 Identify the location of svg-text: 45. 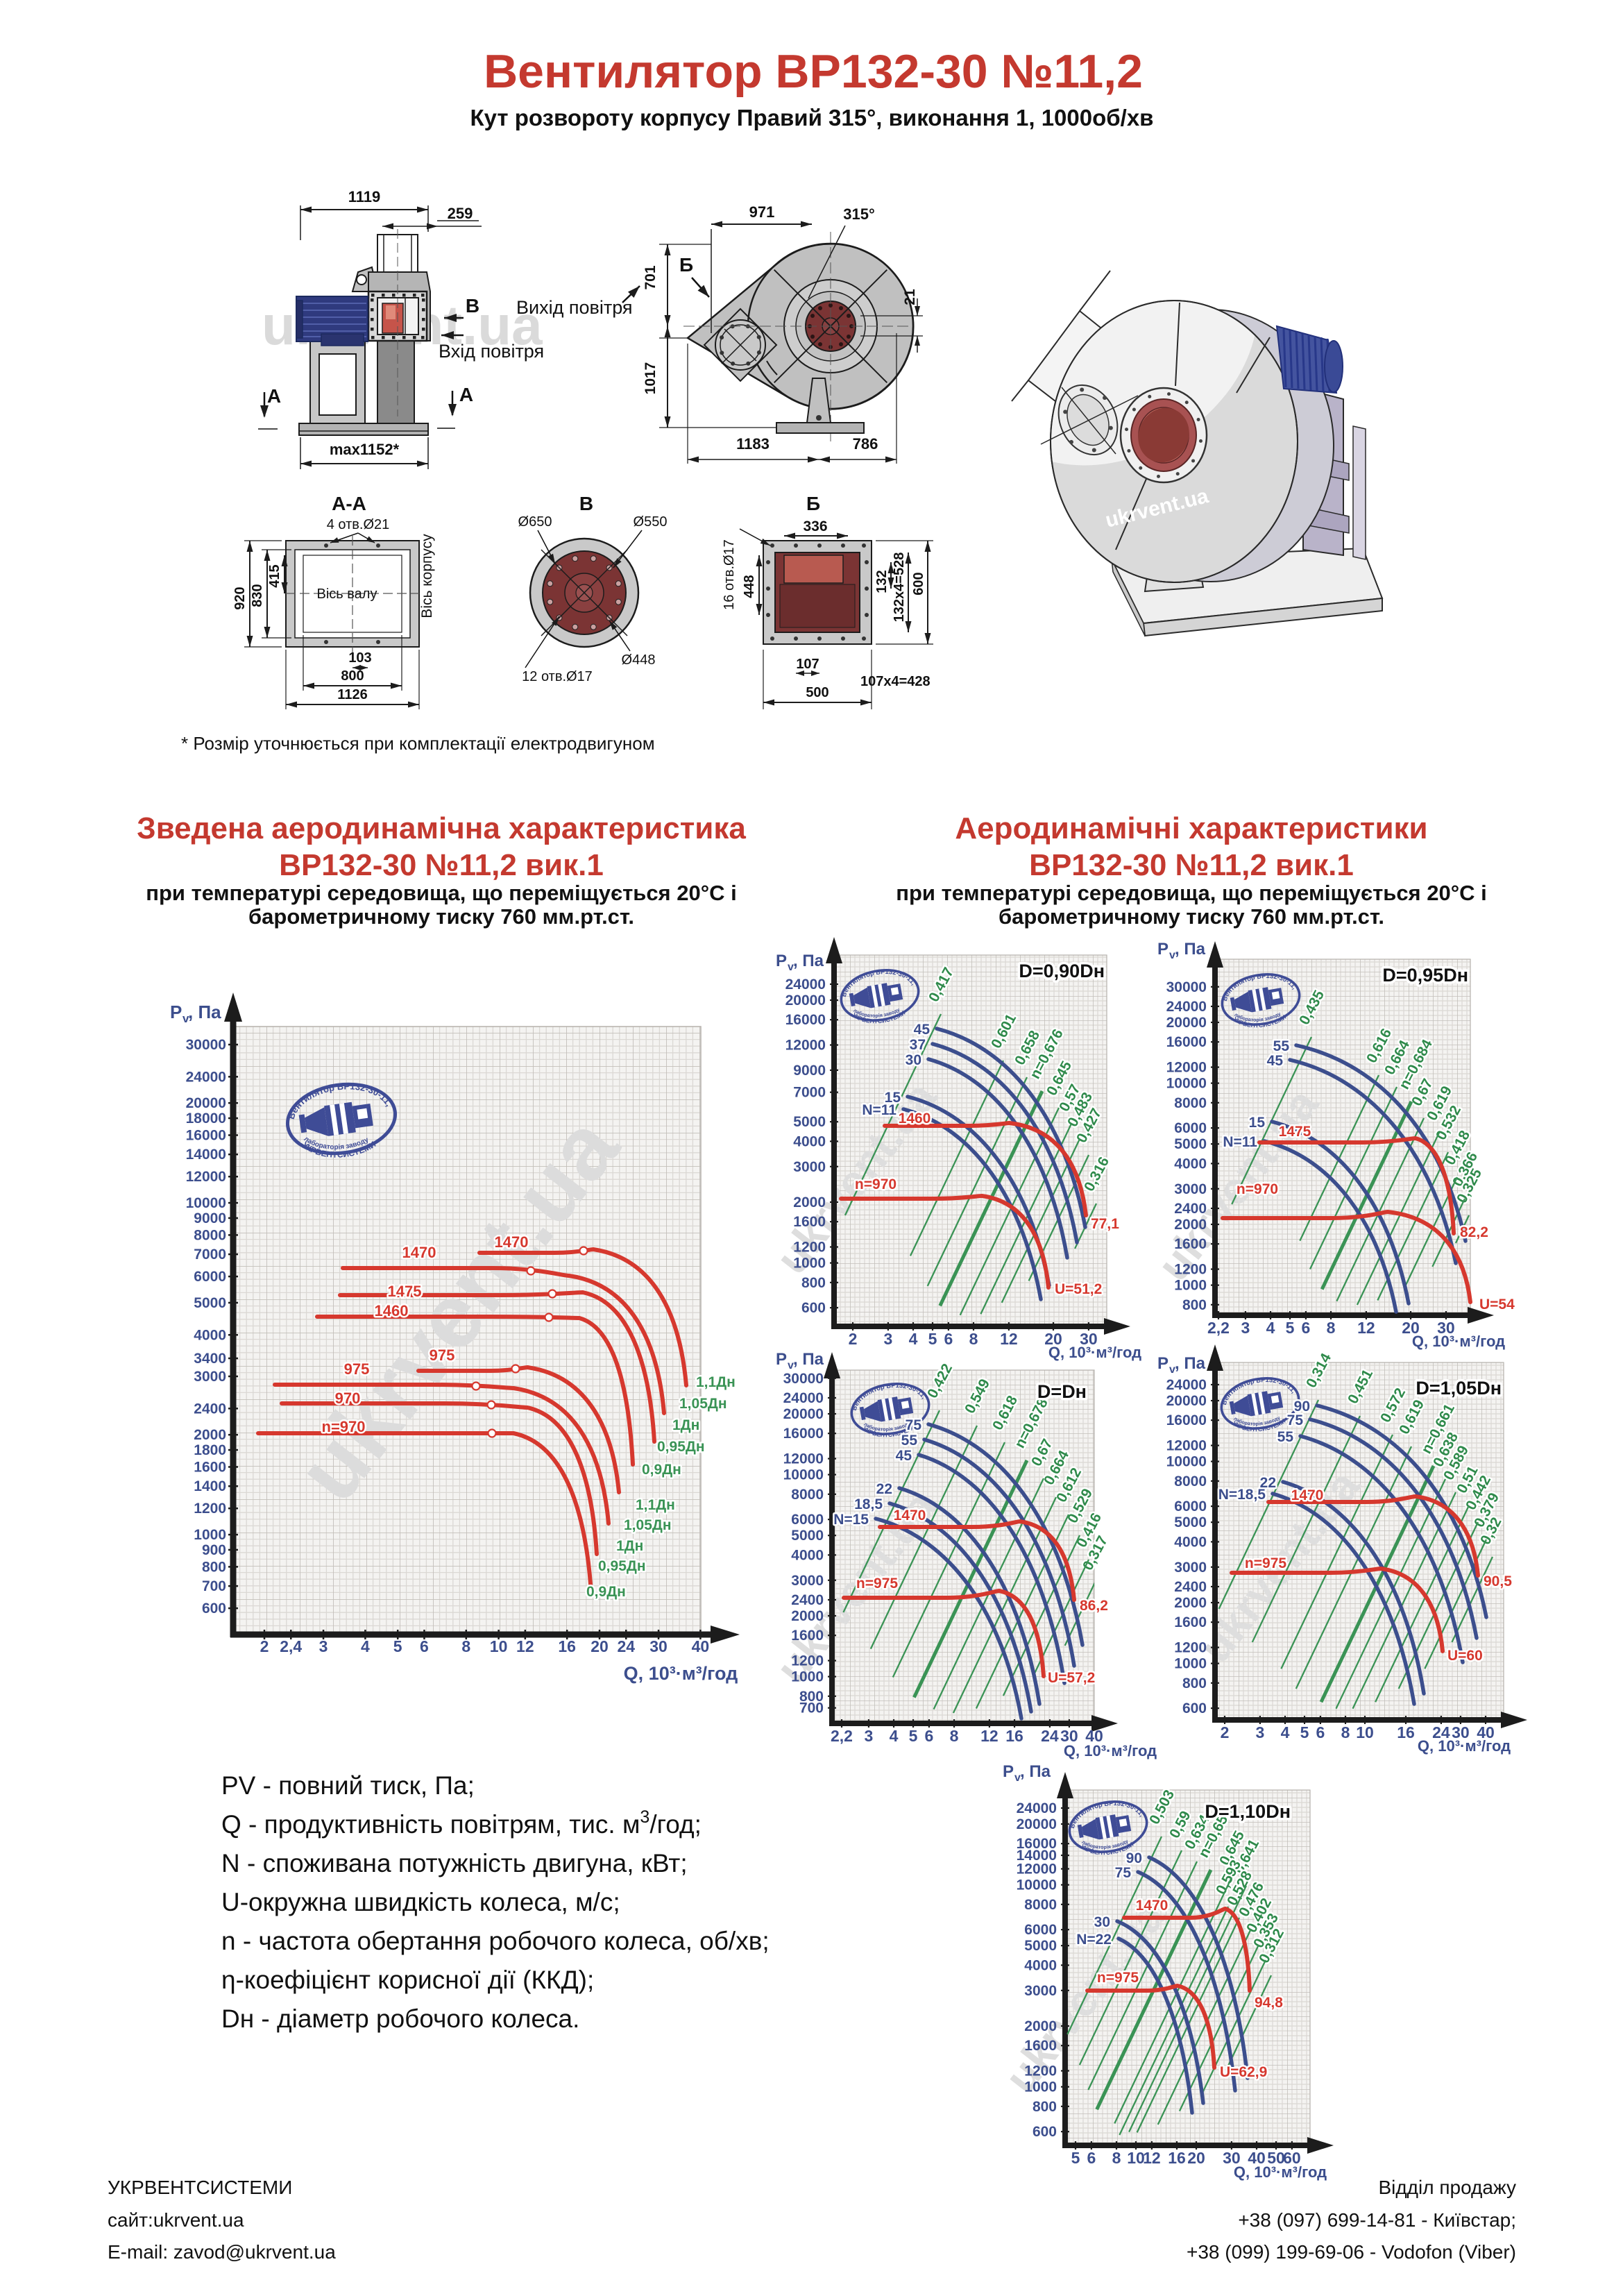
(1275, 1061).